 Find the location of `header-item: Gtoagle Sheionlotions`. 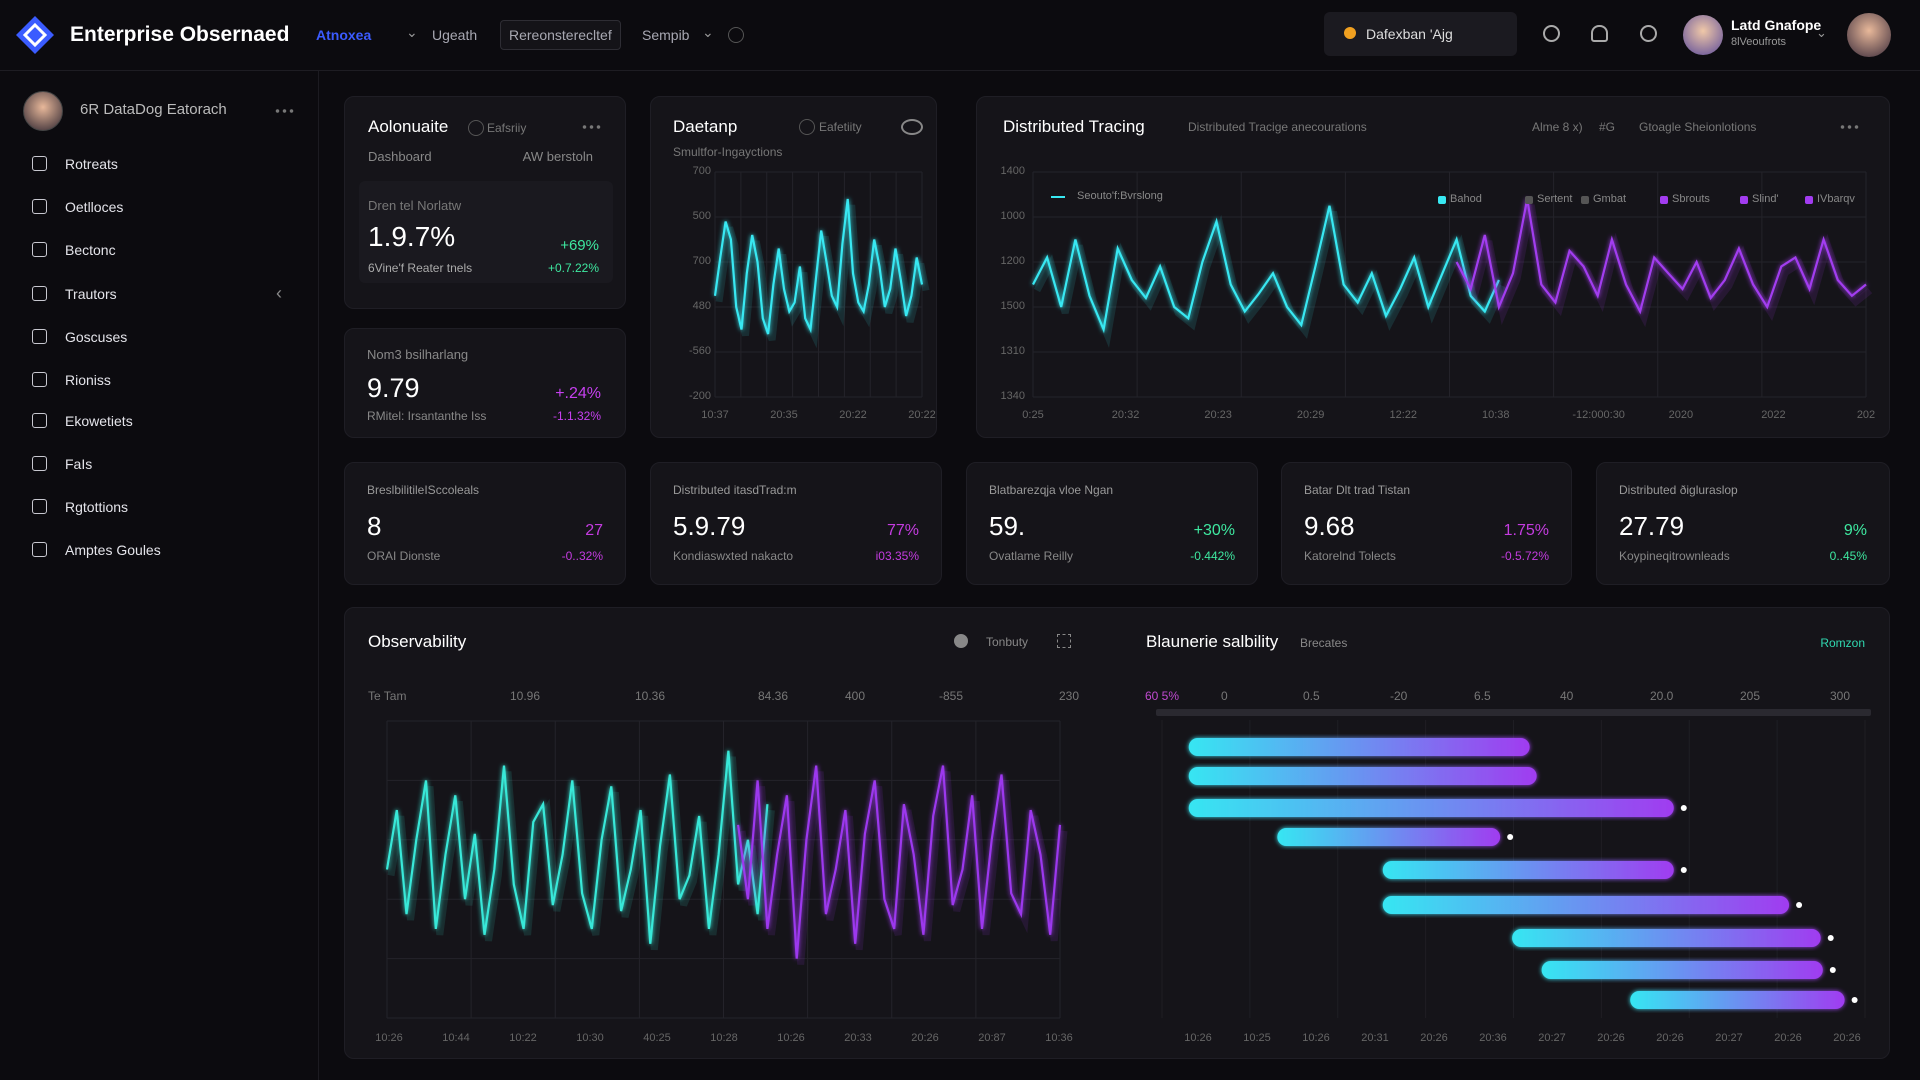

header-item: Gtoagle Sheionlotions is located at coordinates (1698, 127).